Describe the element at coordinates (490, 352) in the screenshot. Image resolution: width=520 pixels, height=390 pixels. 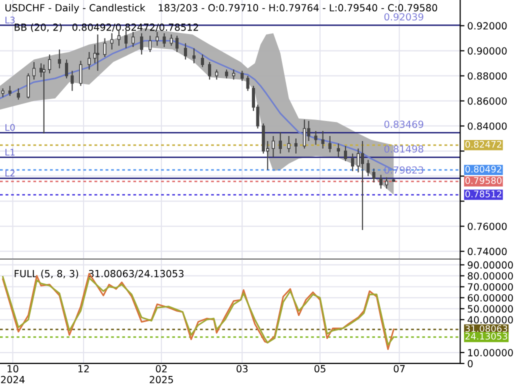
I see `y-tick-label: 10.00000` at that location.